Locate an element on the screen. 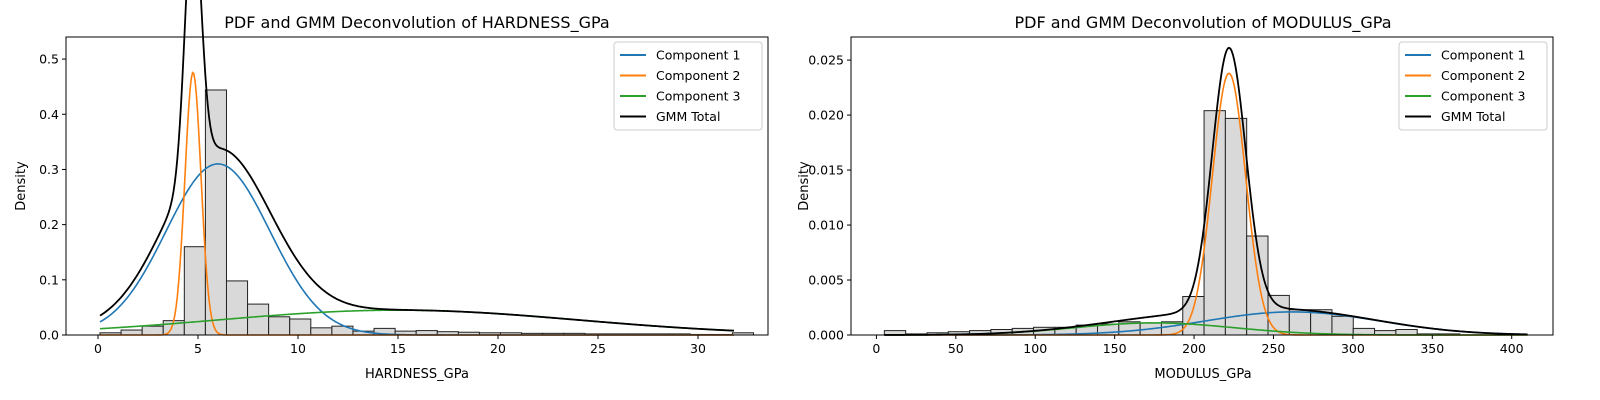  x-tick-label: 50 is located at coordinates (956, 348).